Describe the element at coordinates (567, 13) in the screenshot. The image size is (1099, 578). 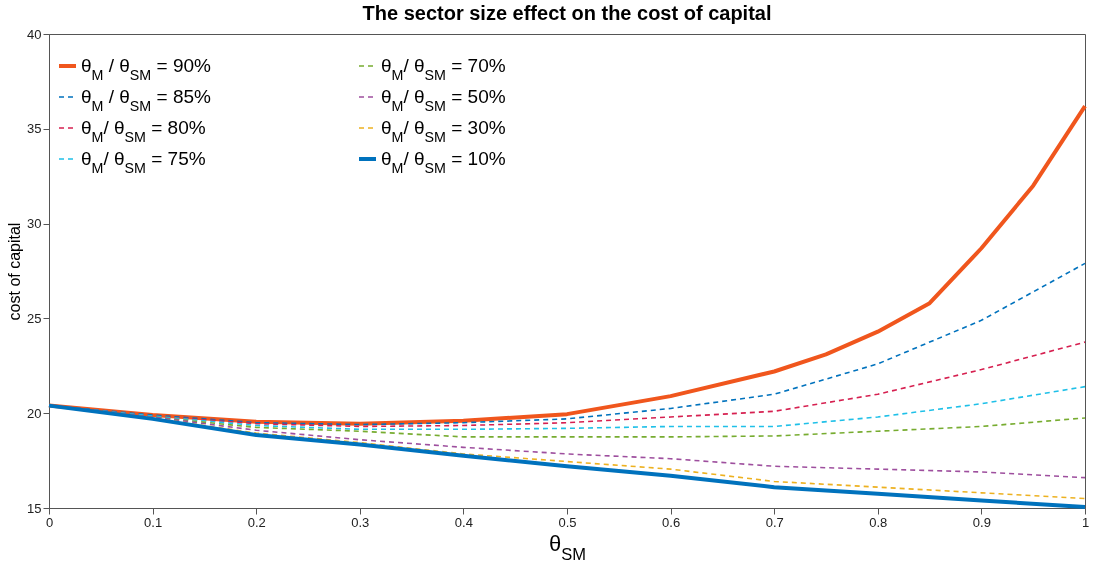
I see `chart-title: The sector size effect on the cost of capital` at that location.